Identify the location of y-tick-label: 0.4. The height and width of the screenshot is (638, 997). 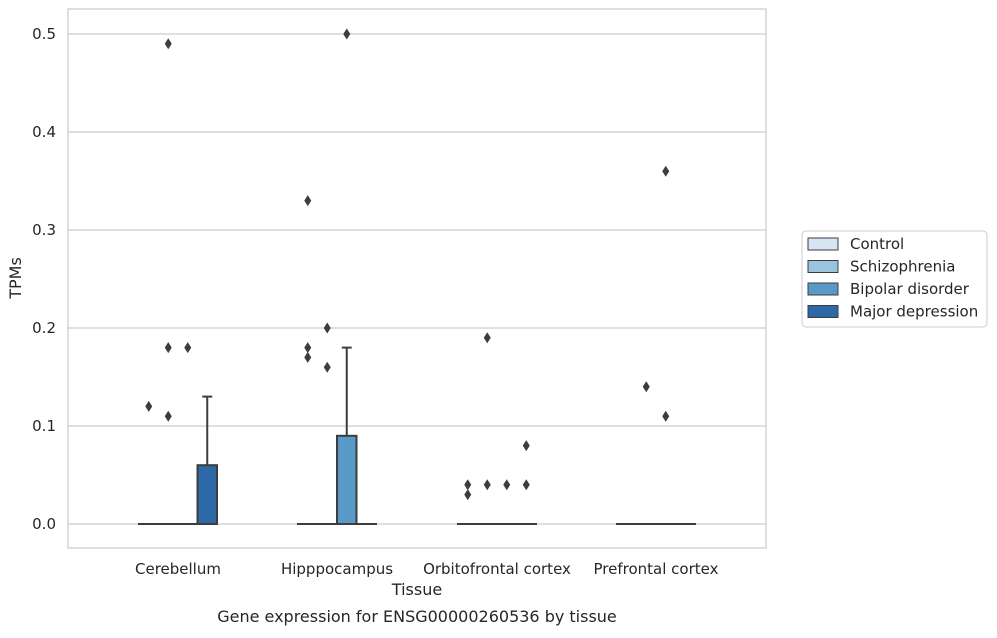
(44, 132).